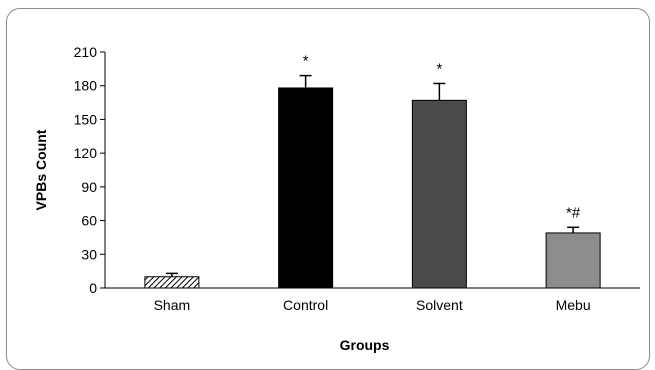 The height and width of the screenshot is (370, 655). Describe the element at coordinates (365, 345) in the screenshot. I see `x-axis-title: Groups` at that location.